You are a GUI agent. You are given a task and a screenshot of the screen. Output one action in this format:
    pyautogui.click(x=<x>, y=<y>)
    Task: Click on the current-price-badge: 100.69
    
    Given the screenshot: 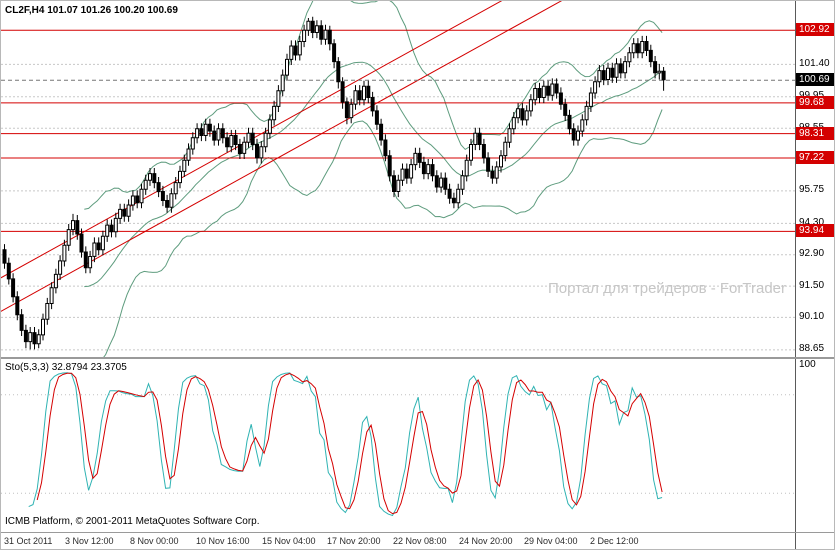 What is the action you would take?
    pyautogui.click(x=815, y=79)
    